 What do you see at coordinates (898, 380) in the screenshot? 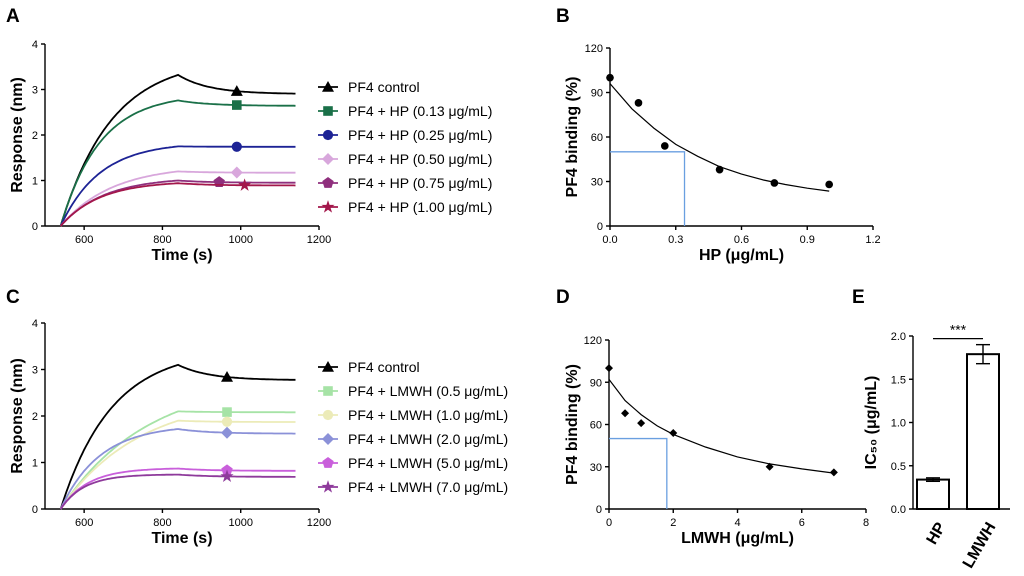
I see `y-tick-label: 1.5` at bounding box center [898, 380].